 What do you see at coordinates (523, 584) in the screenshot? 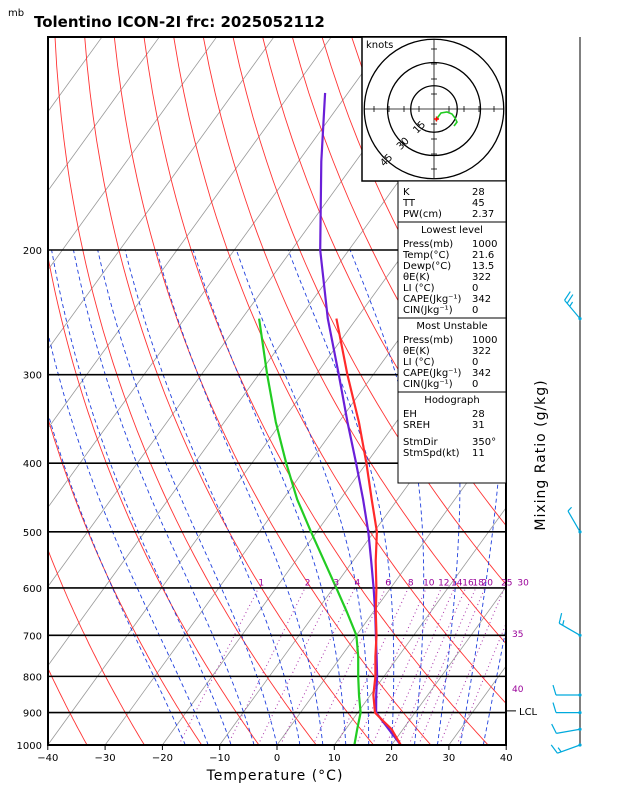
I see `mixing-ratio-label: 30` at bounding box center [523, 584].